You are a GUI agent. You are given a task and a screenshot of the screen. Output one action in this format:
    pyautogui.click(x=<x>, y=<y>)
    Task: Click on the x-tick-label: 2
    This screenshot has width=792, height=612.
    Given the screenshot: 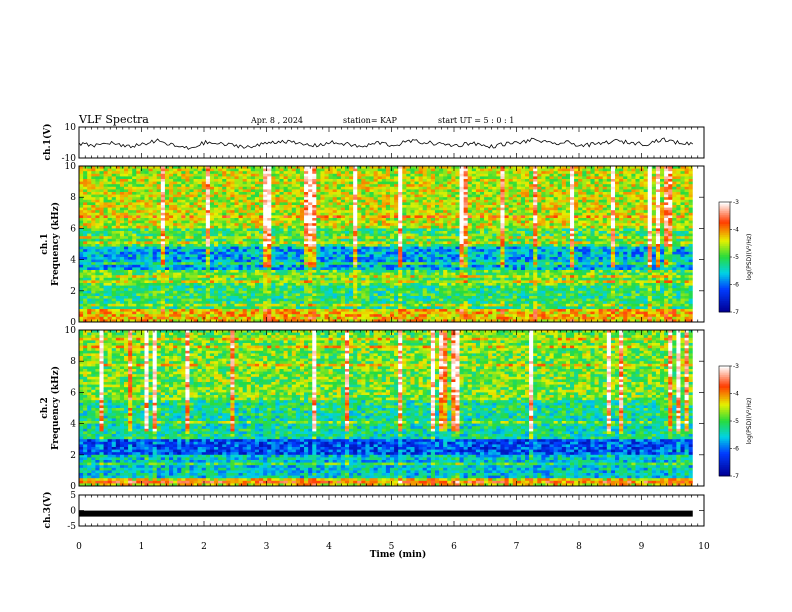 What is the action you would take?
    pyautogui.click(x=204, y=547)
    